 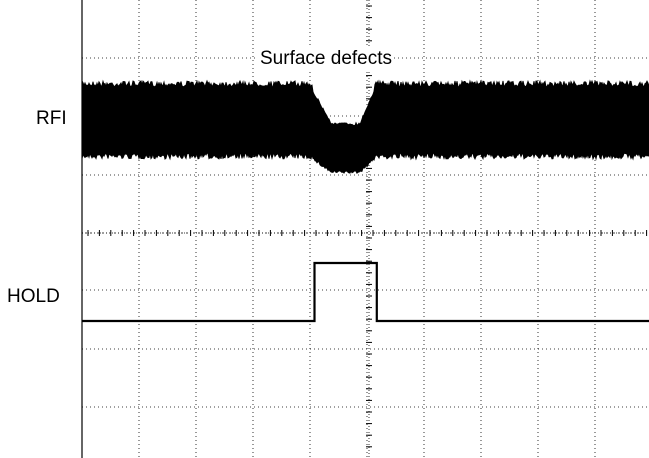 What do you see at coordinates (365, 292) in the screenshot?
I see `hold-trace` at bounding box center [365, 292].